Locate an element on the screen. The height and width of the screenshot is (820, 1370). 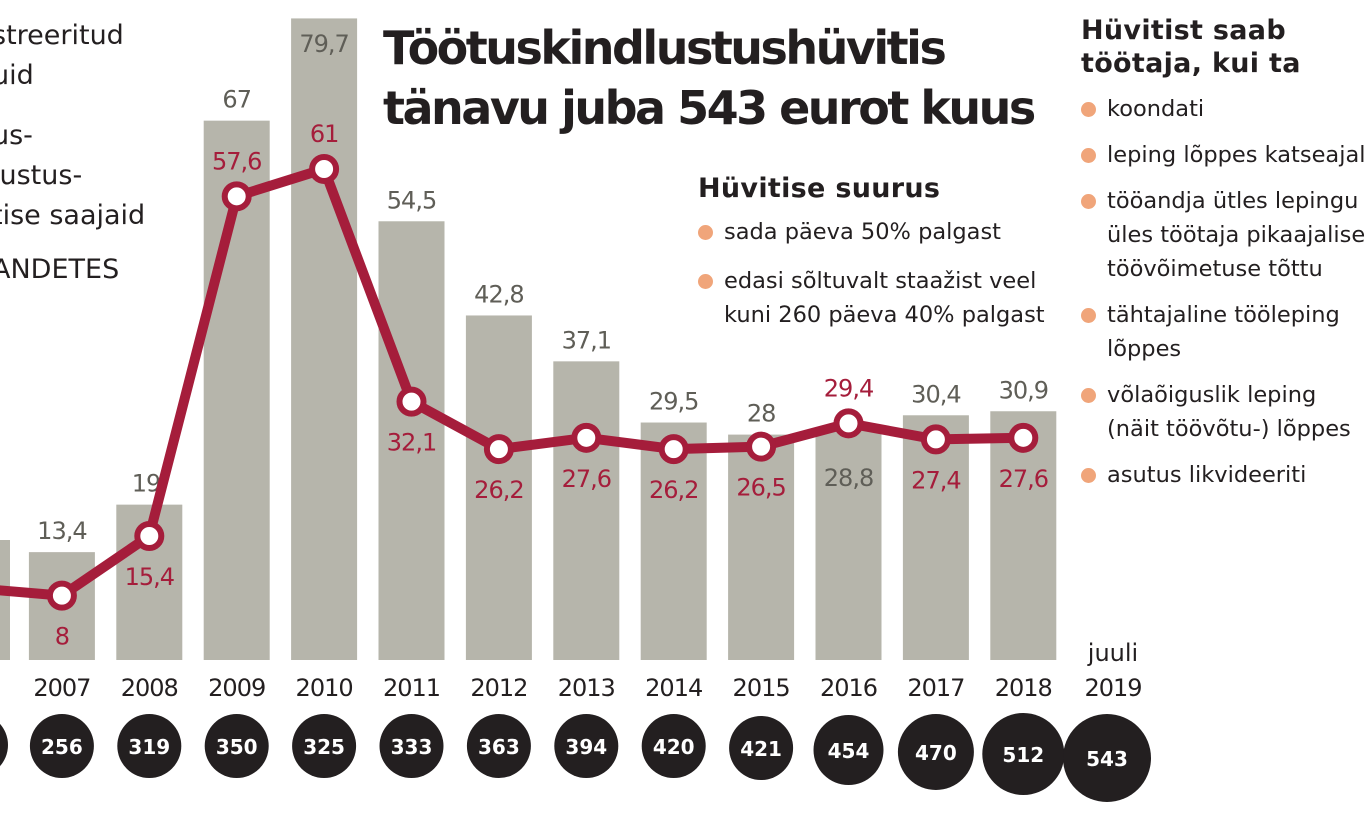
list-item-text: leping lõppes katseajal is located at coordinates (1236, 155).